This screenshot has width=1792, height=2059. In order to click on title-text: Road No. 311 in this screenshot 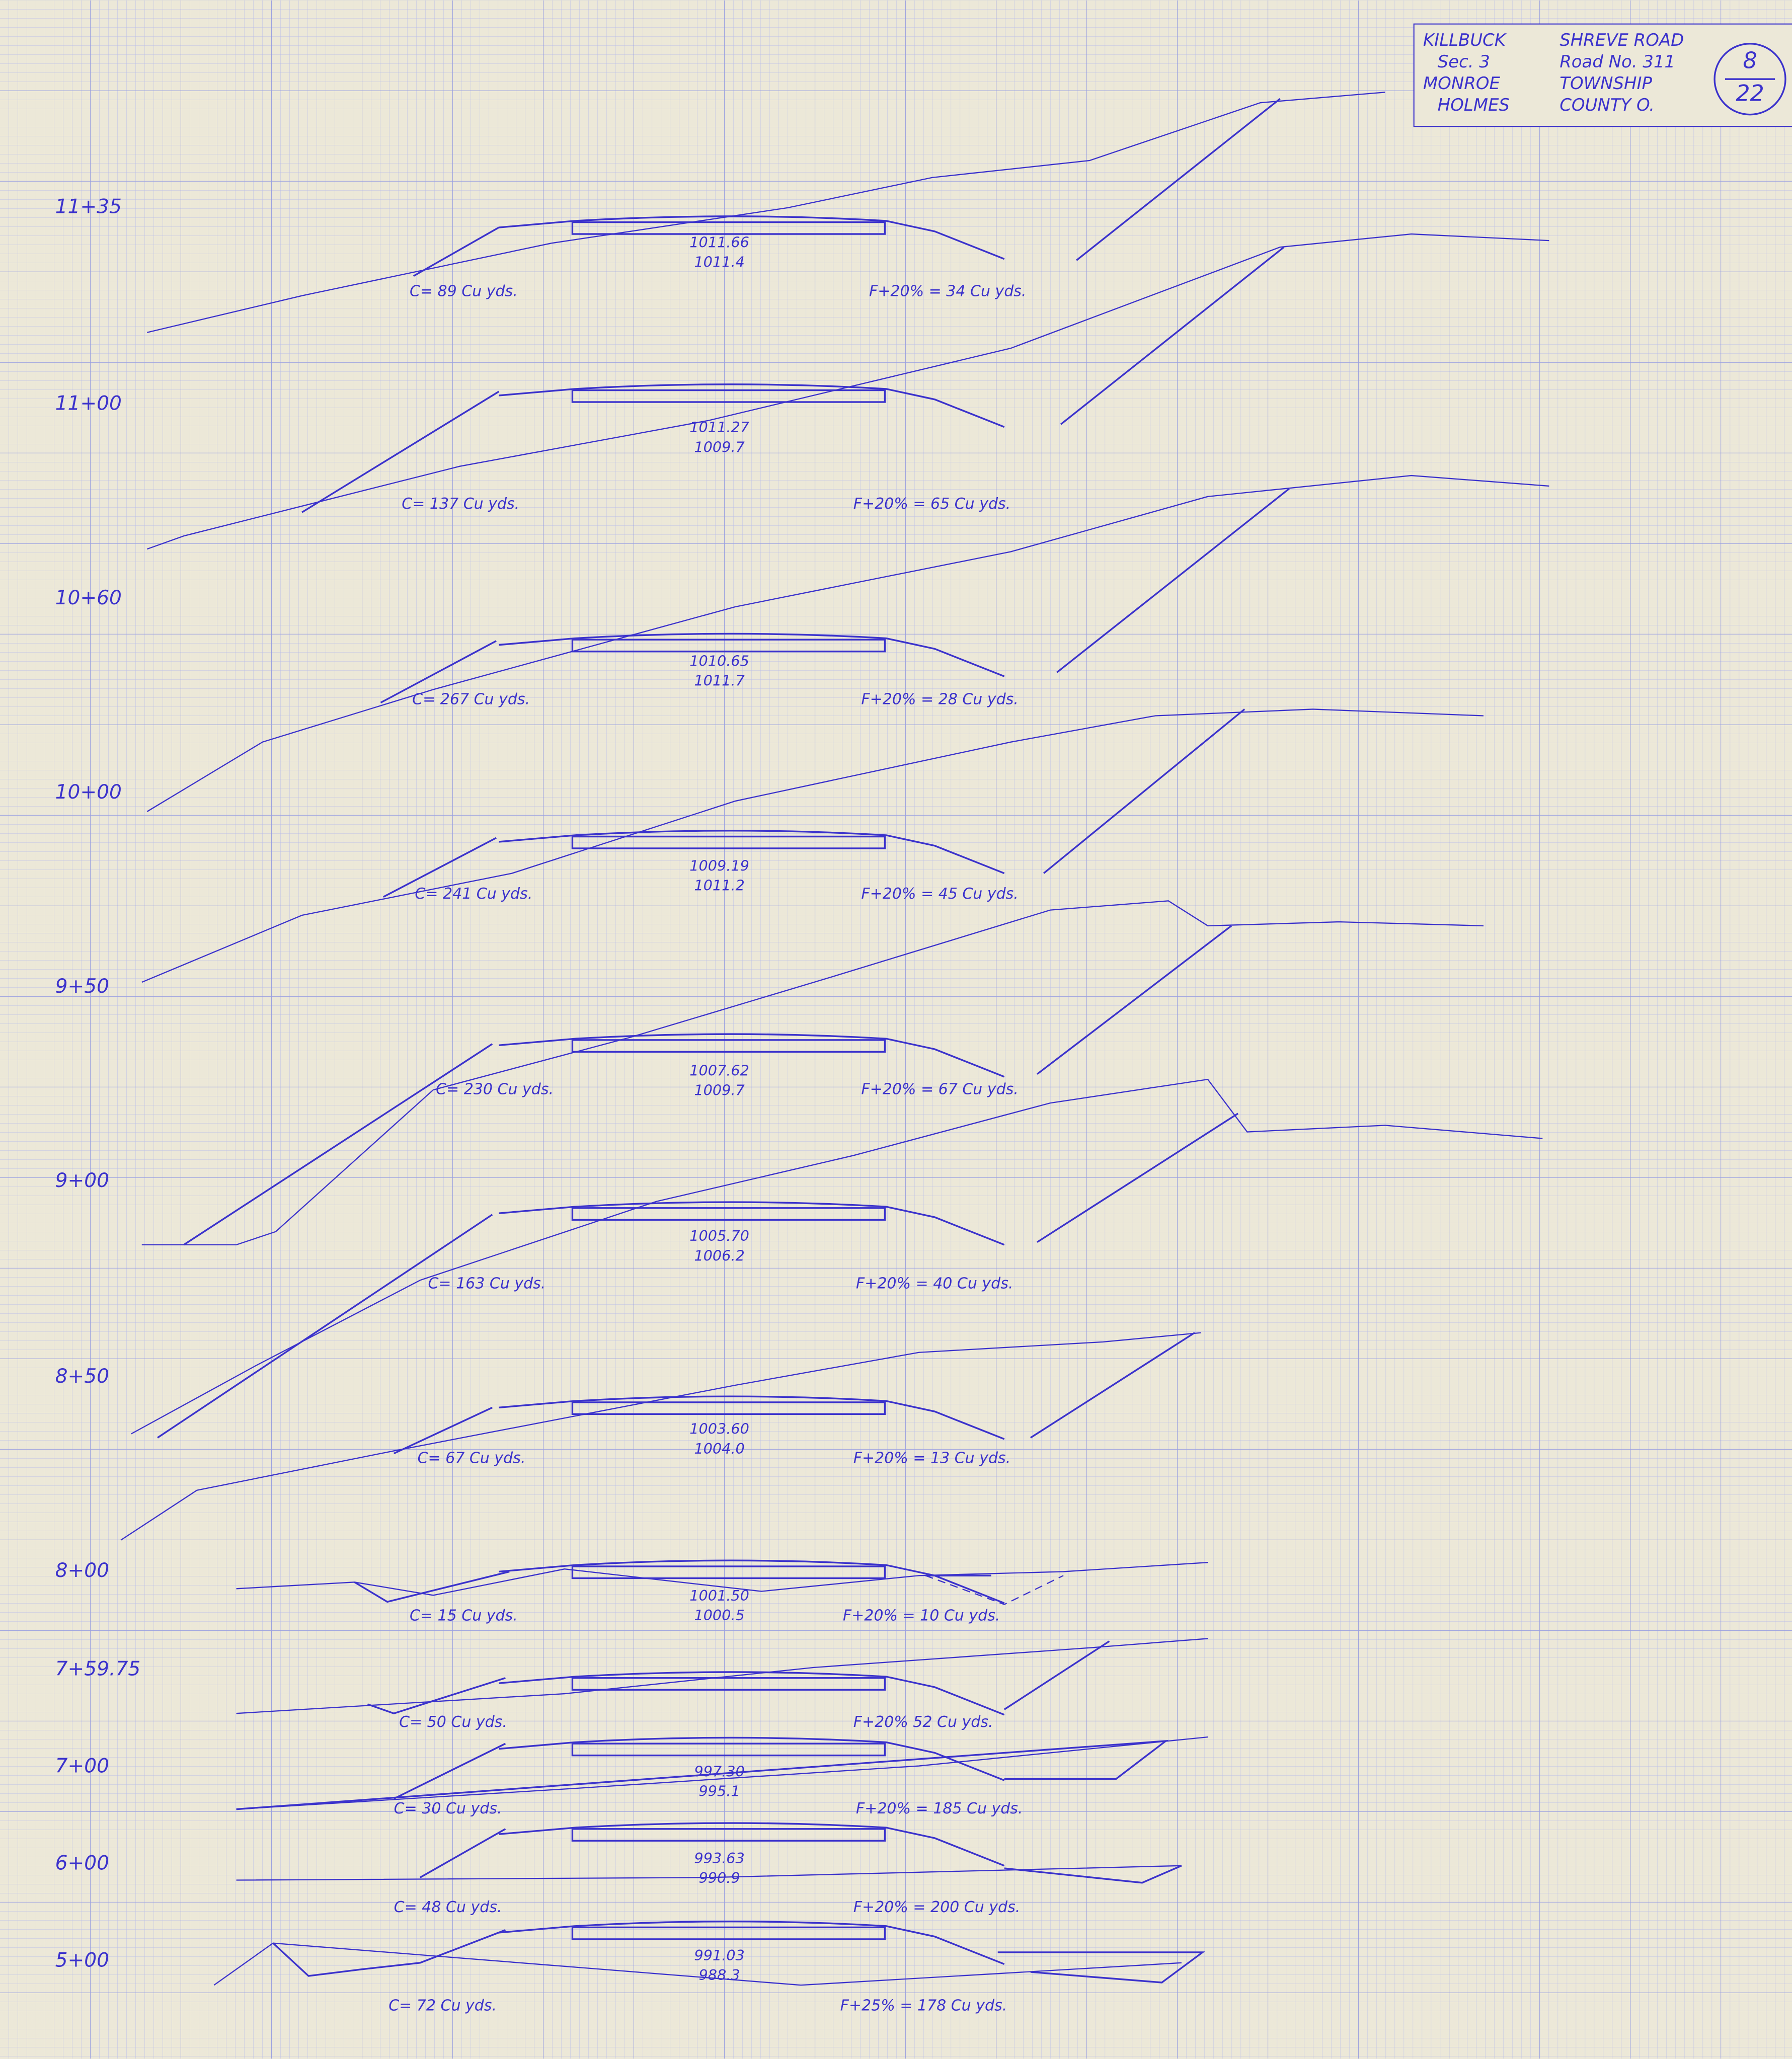, I will do `click(1617, 61)`.